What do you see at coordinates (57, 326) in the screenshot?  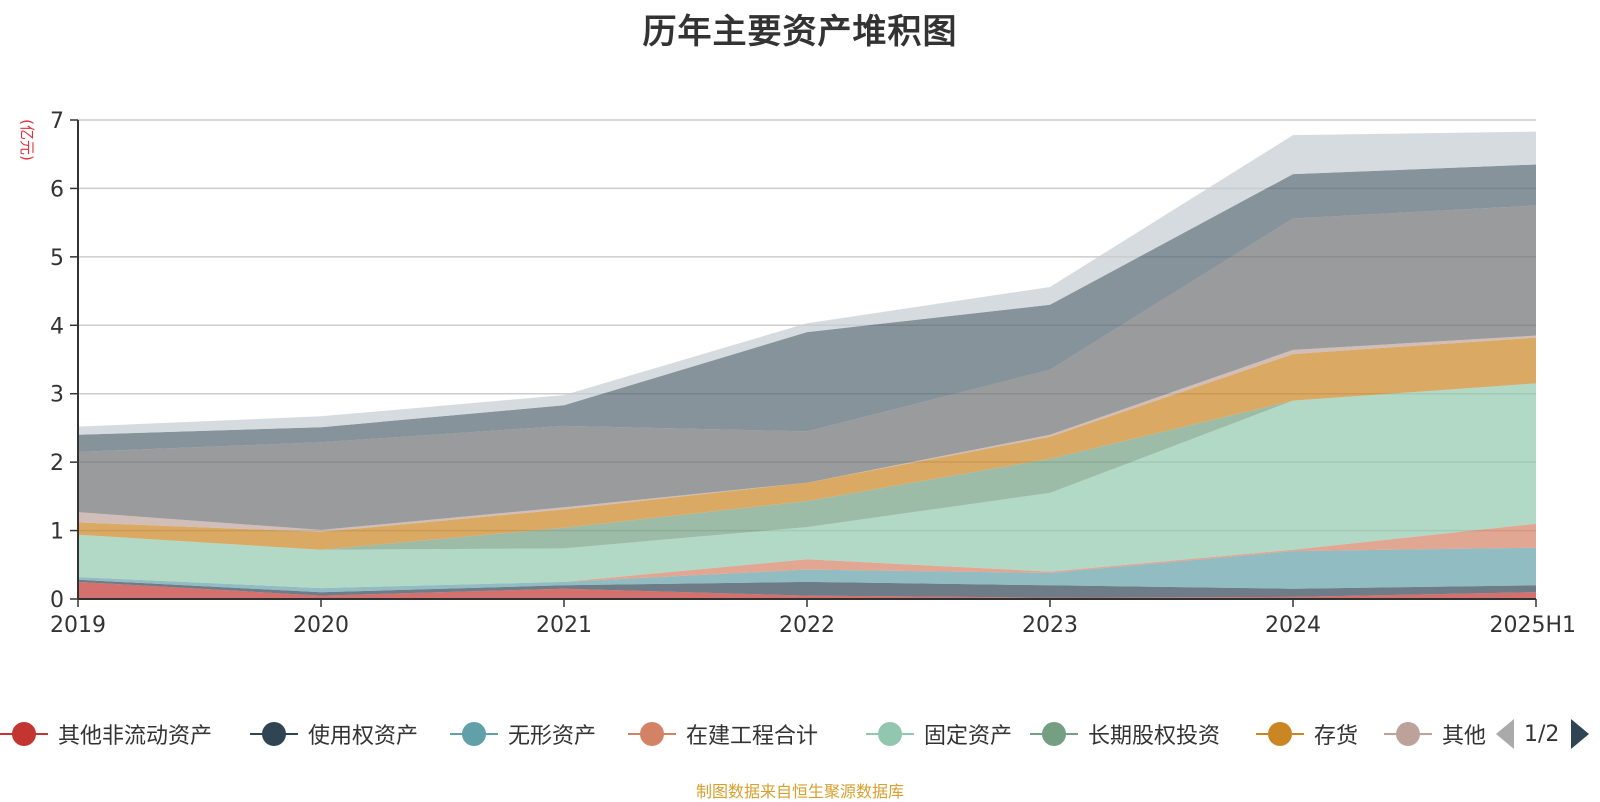 I see `y-tick-label: 4` at bounding box center [57, 326].